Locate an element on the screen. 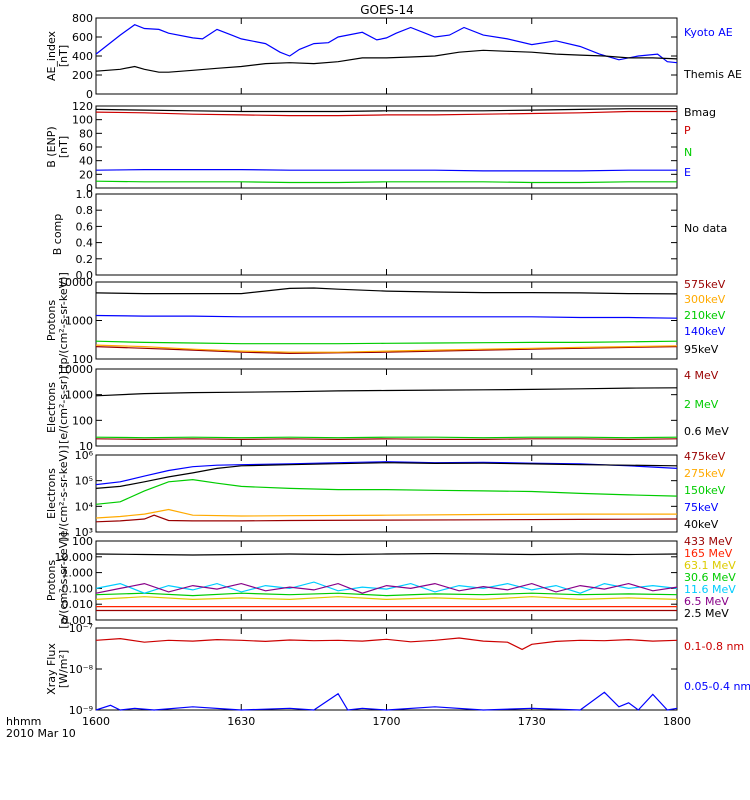  y-axis-label: Electrons is located at coordinates (51, 493).